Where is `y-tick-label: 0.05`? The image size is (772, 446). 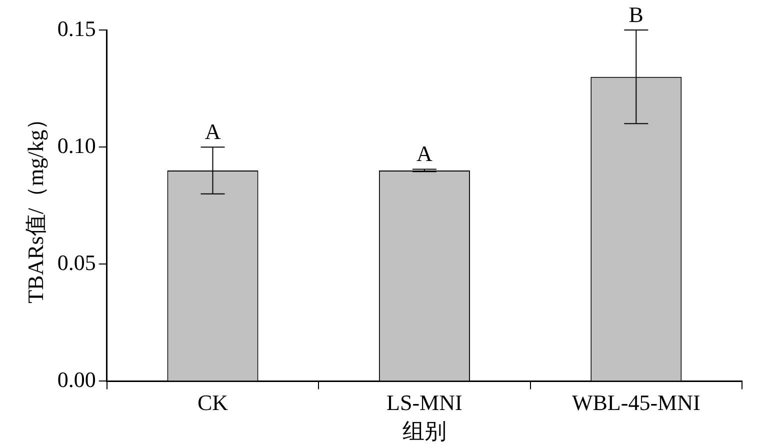
y-tick-label: 0.05 is located at coordinates (76, 262).